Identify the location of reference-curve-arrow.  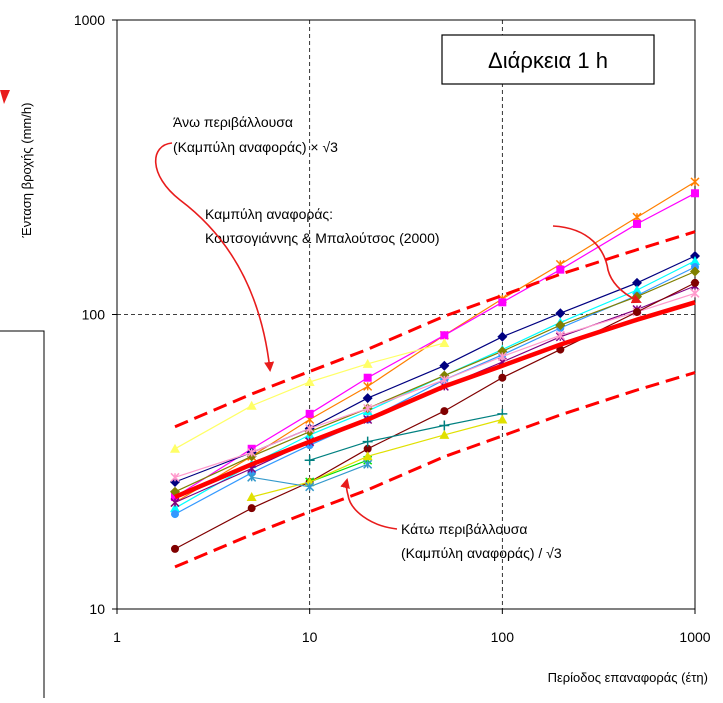
(597, 264).